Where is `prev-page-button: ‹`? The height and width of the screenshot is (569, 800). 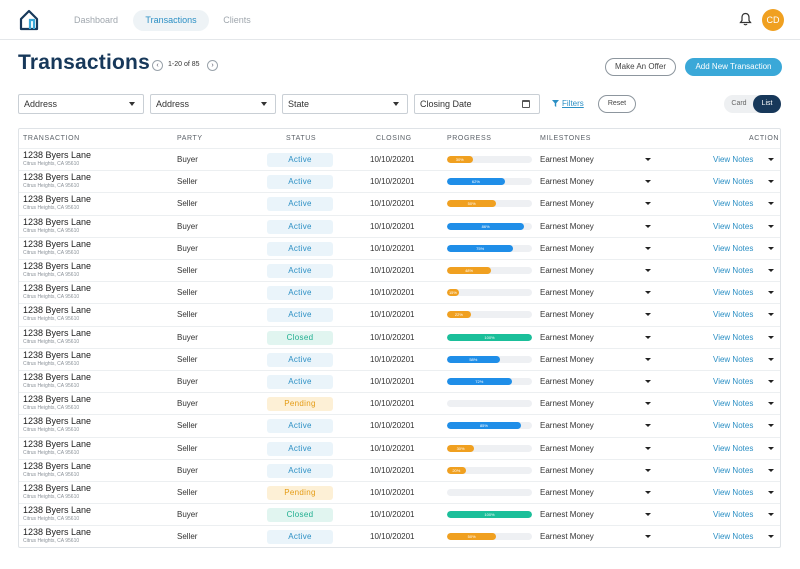 prev-page-button: ‹ is located at coordinates (157, 65).